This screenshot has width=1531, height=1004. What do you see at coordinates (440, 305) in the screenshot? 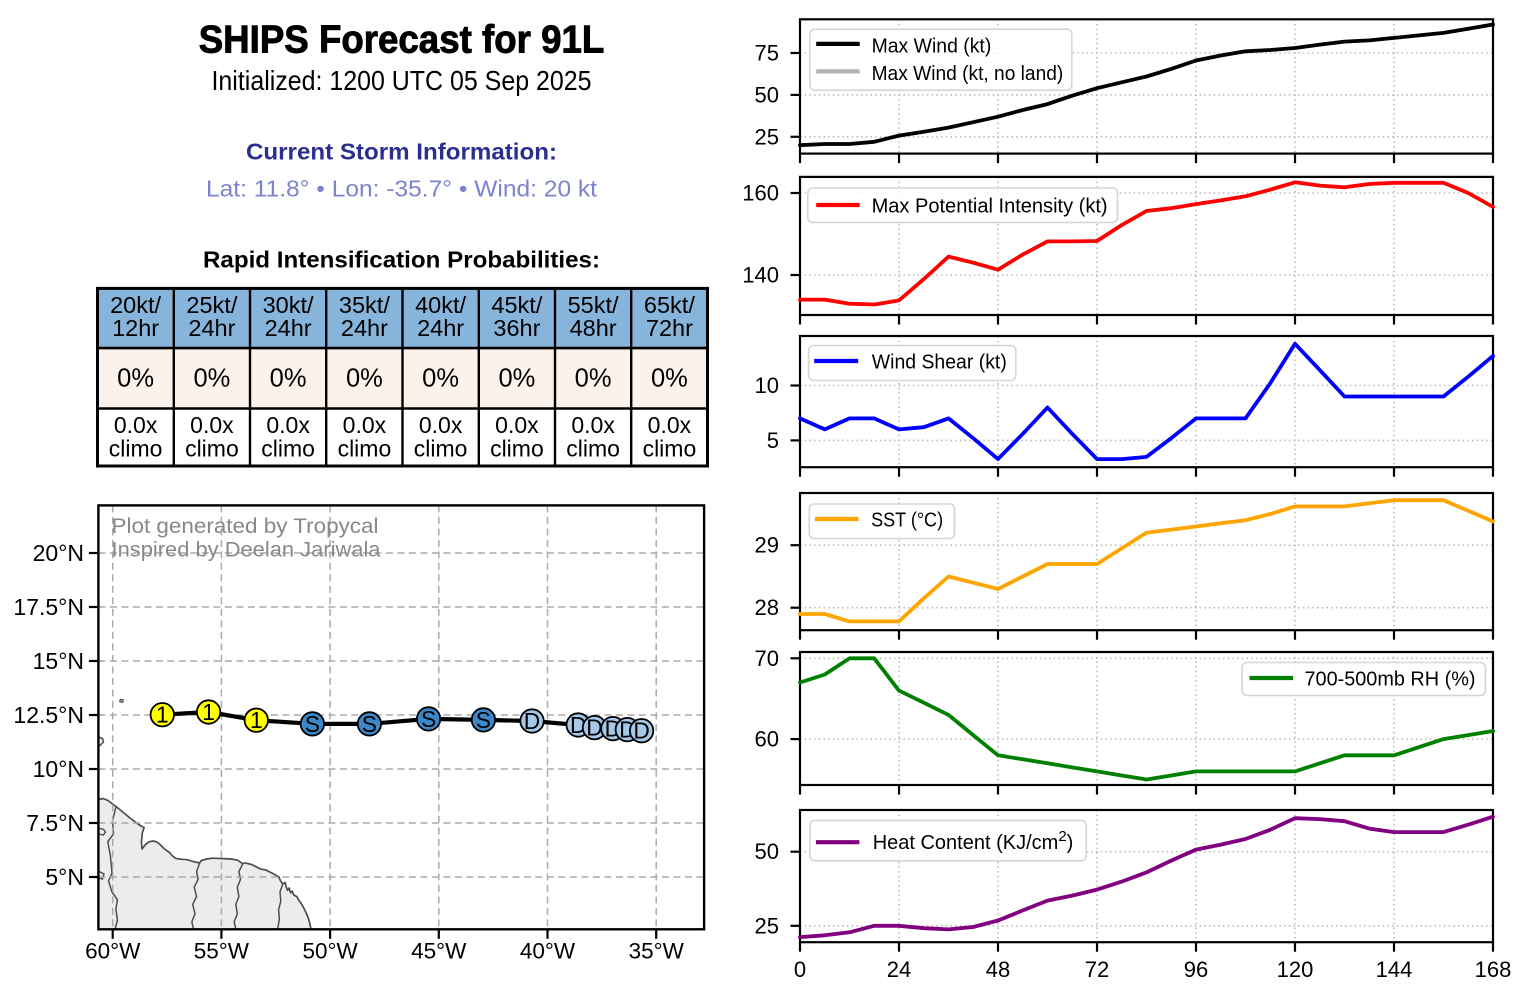
I see `svg-text: 40kt/` at bounding box center [440, 305].